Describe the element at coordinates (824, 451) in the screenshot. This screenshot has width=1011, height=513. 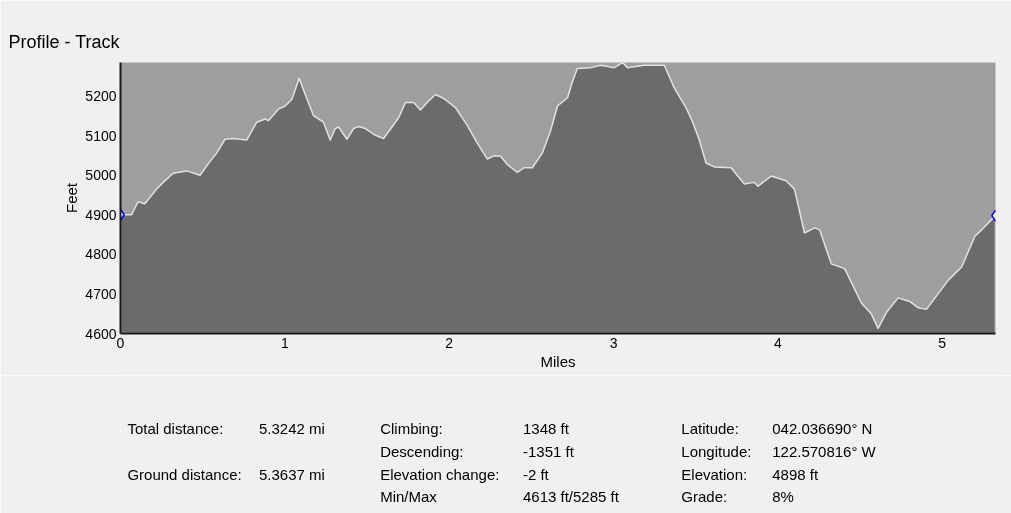
I see `text: 122.570816° W` at that location.